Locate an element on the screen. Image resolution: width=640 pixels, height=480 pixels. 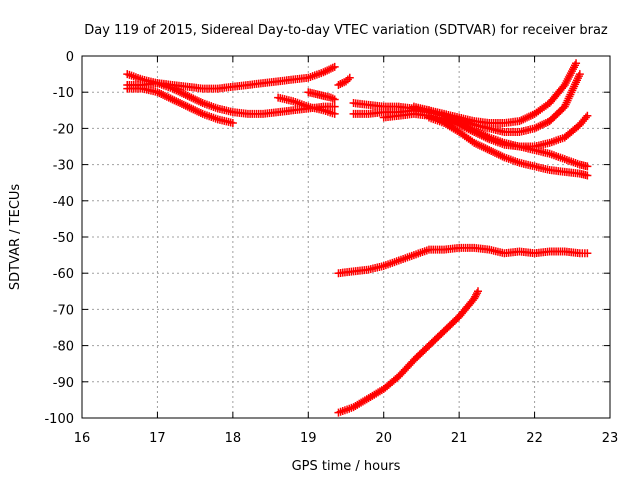
y-tick-labels: 0 -10 -20 -30 -40 -50 -60 -70 -80 -90 -100 is located at coordinates (59, 238).